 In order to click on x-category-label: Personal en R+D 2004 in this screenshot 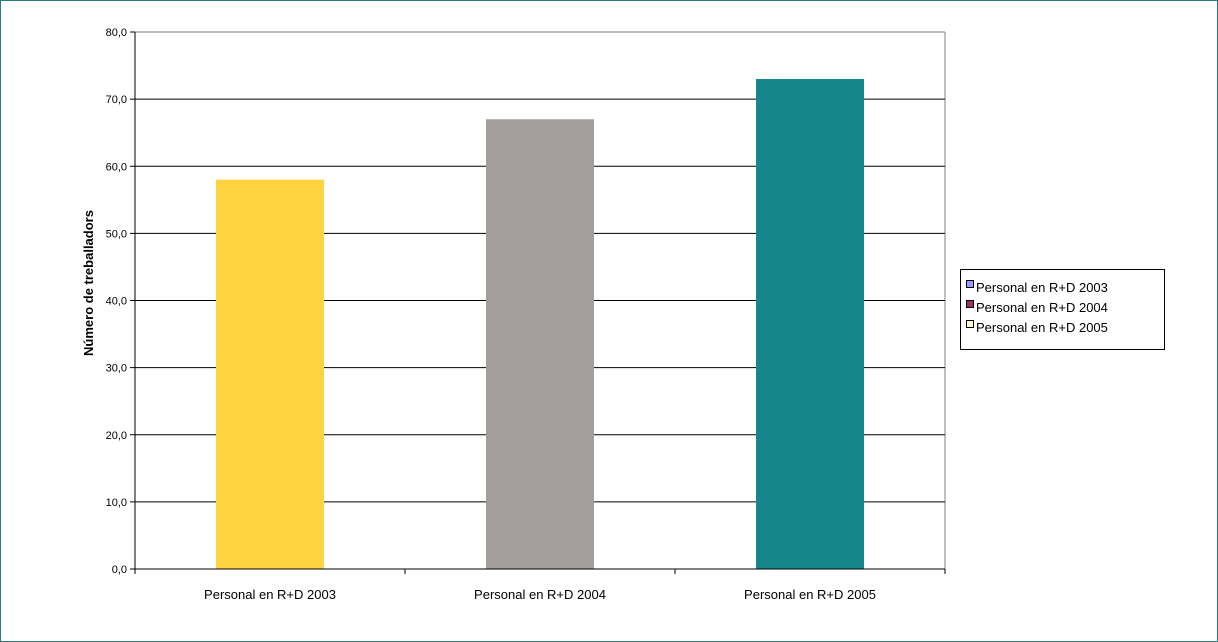, I will do `click(540, 594)`.